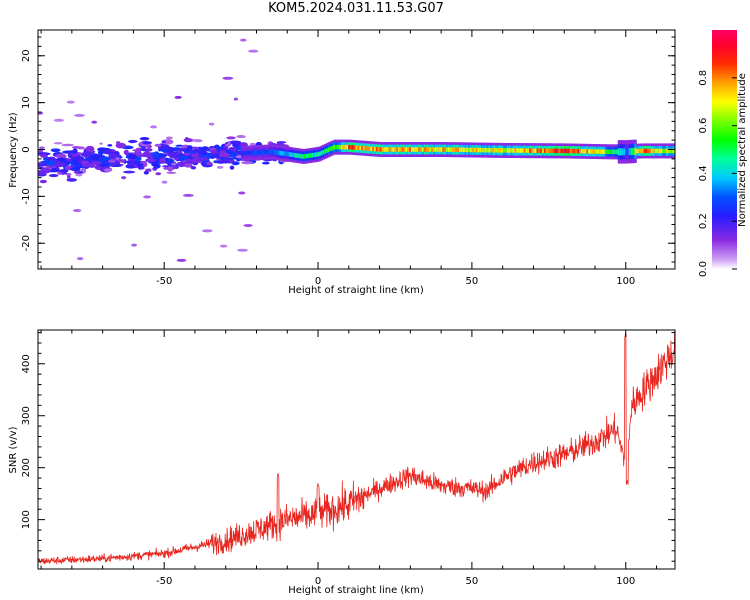 The image size is (750, 600). Describe the element at coordinates (26, 55) in the screenshot. I see `y-tick-label: 20` at that location.